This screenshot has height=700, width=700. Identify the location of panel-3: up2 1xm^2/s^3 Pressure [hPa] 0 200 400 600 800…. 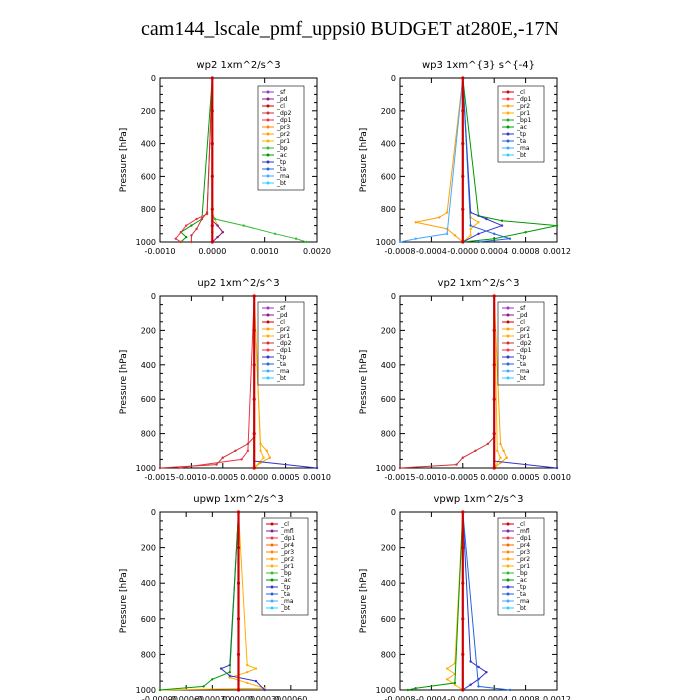
(225, 380).